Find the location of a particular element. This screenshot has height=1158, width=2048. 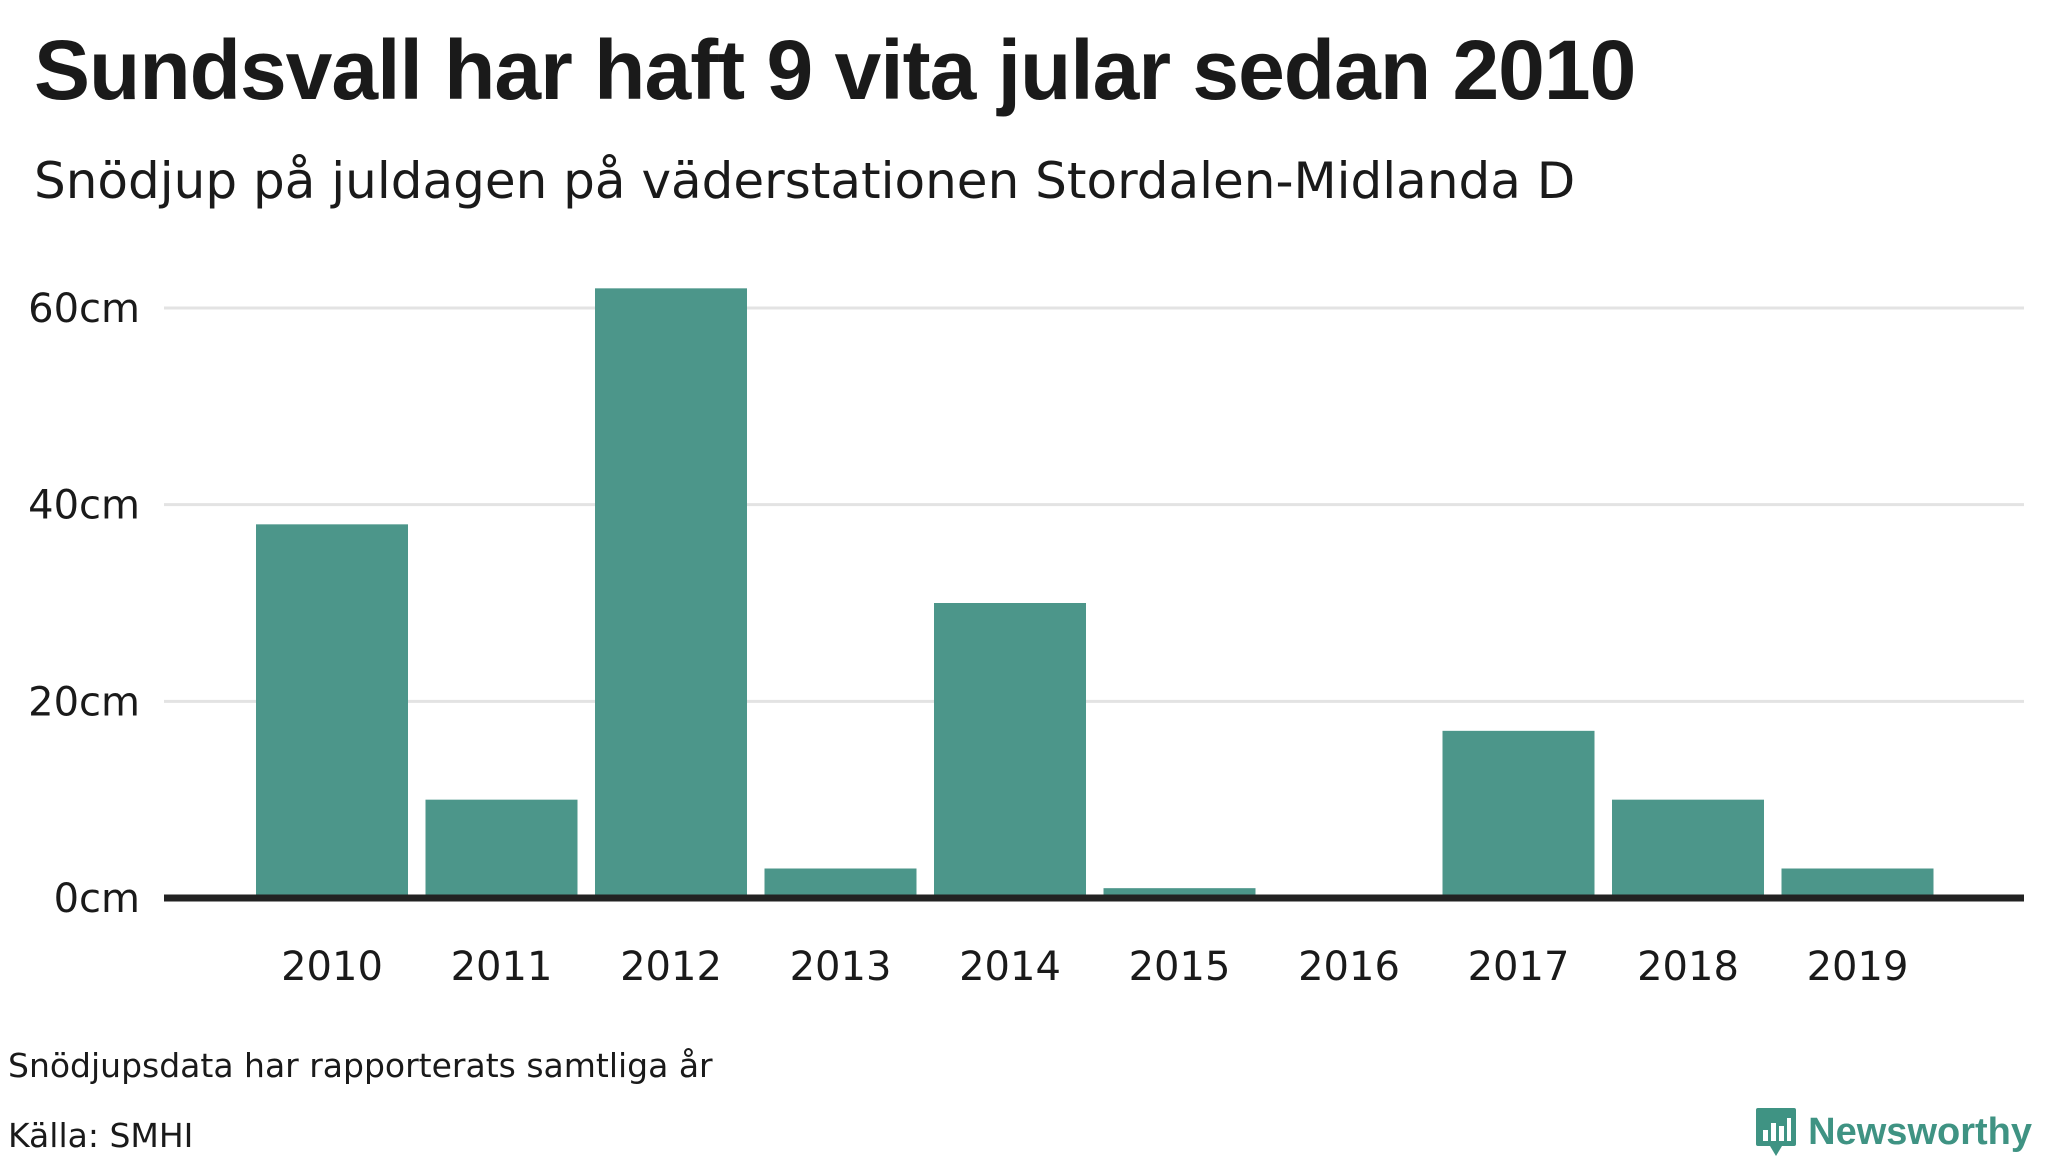

x-axis-ticks: 2010 2011 2012 2013 2014 2015 2016 2017 2018 2019 is located at coordinates (1094, 967).